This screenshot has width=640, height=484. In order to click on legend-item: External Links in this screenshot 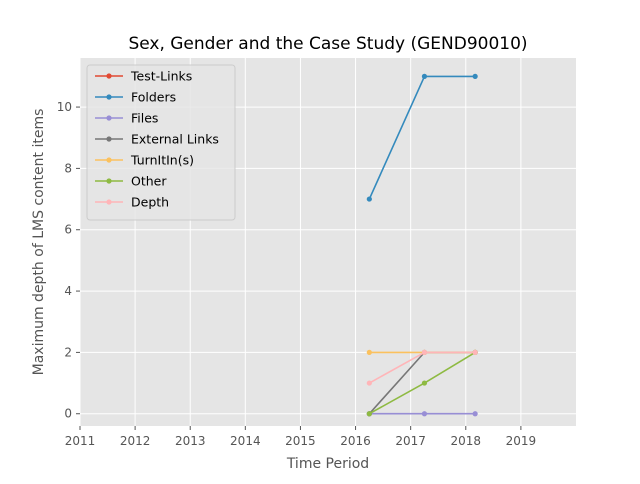, I will do `click(157, 139)`.